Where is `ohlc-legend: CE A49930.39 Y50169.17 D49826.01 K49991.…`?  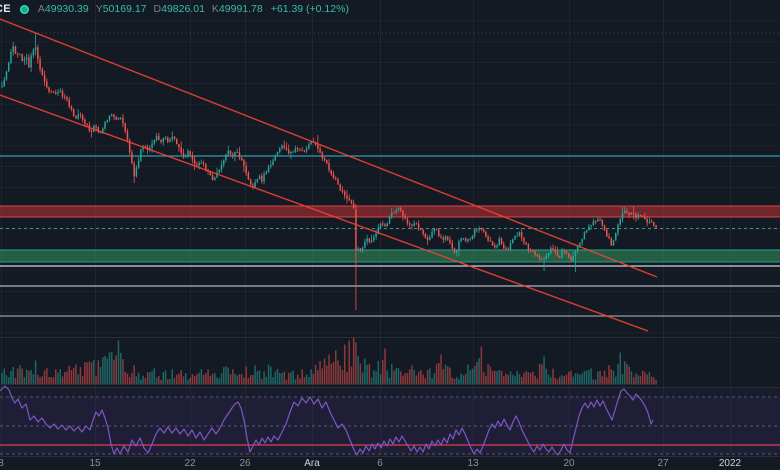
ohlc-legend: CE A49930.39 Y50169.17 D49826.01 K49991.… is located at coordinates (174, 9).